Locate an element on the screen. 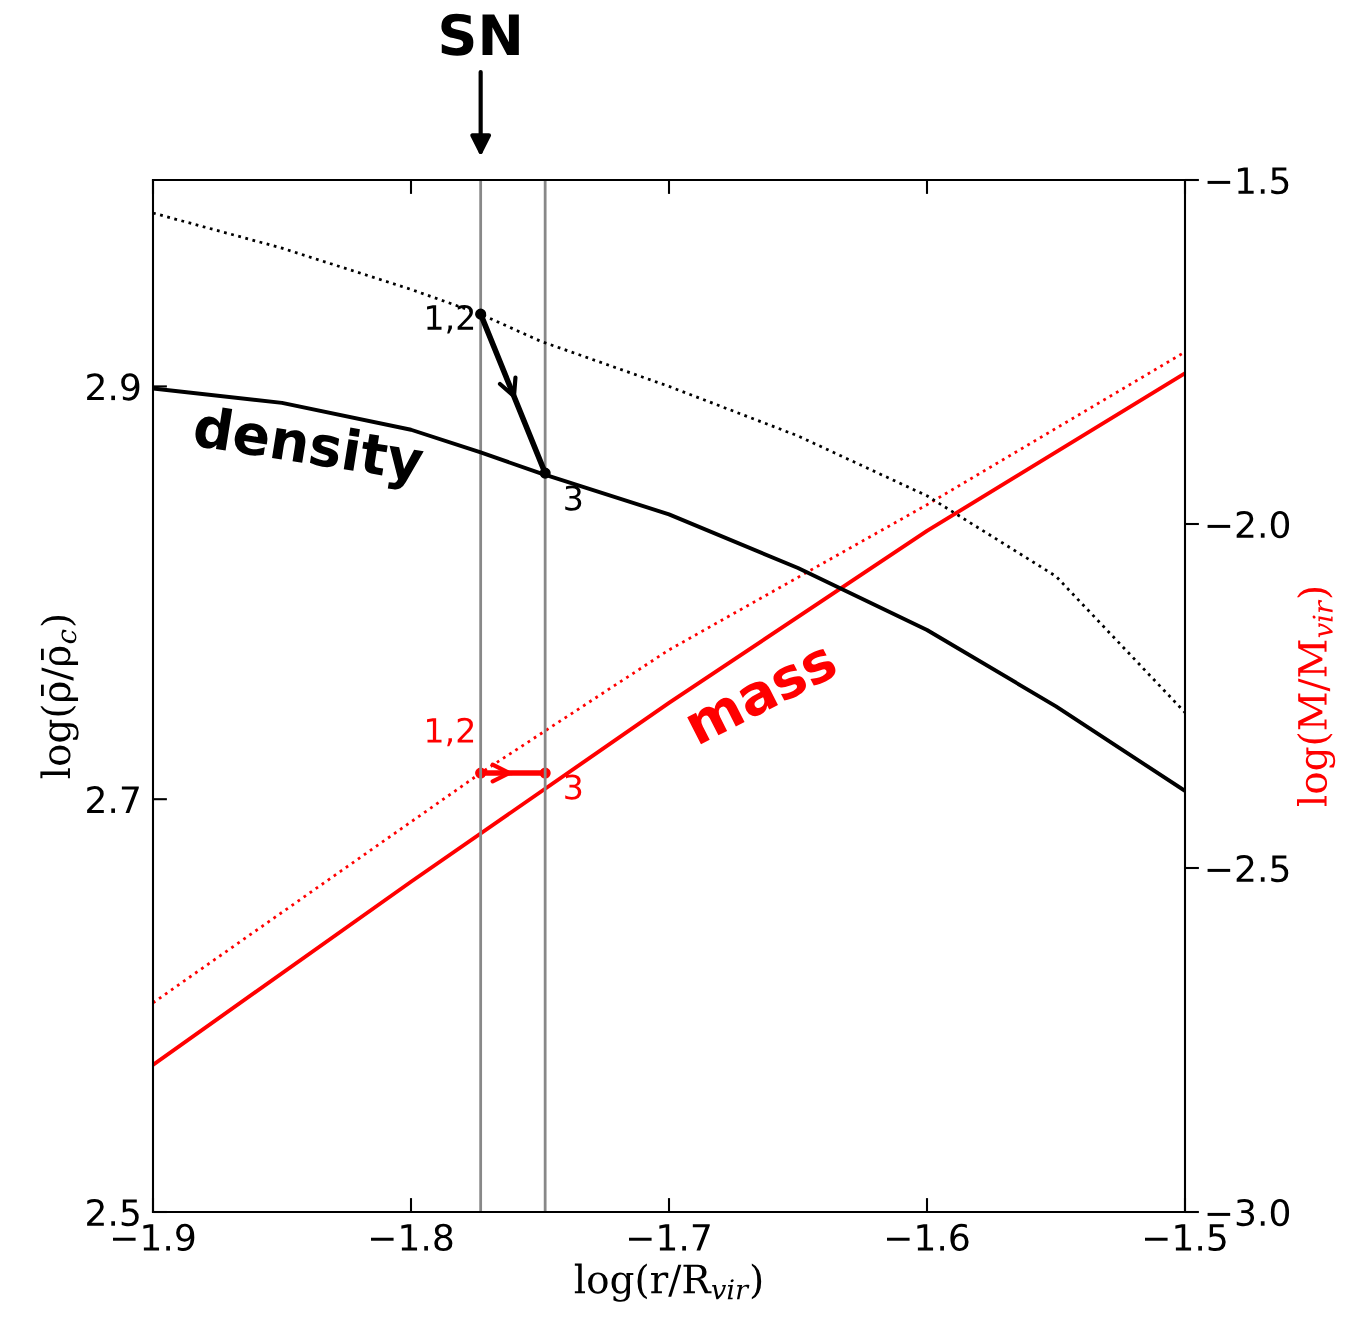 The image size is (1359, 1322). y2-tick-label: −1.5 is located at coordinates (1248, 181).